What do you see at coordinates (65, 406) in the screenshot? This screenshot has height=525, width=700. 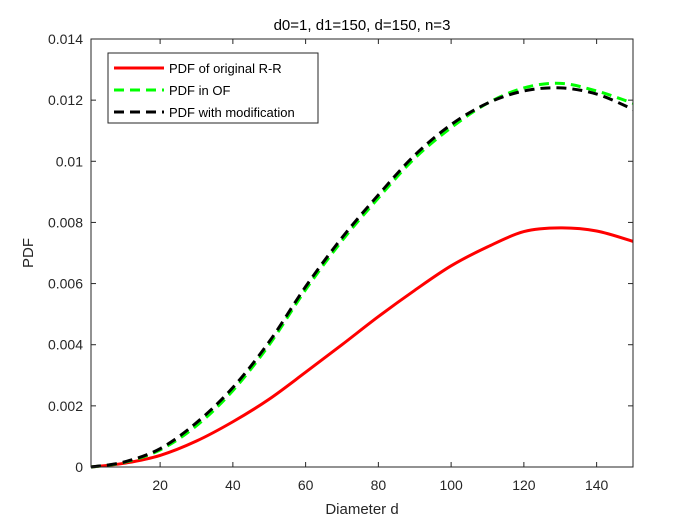 I see `y-tick-label: 0.002` at bounding box center [65, 406].